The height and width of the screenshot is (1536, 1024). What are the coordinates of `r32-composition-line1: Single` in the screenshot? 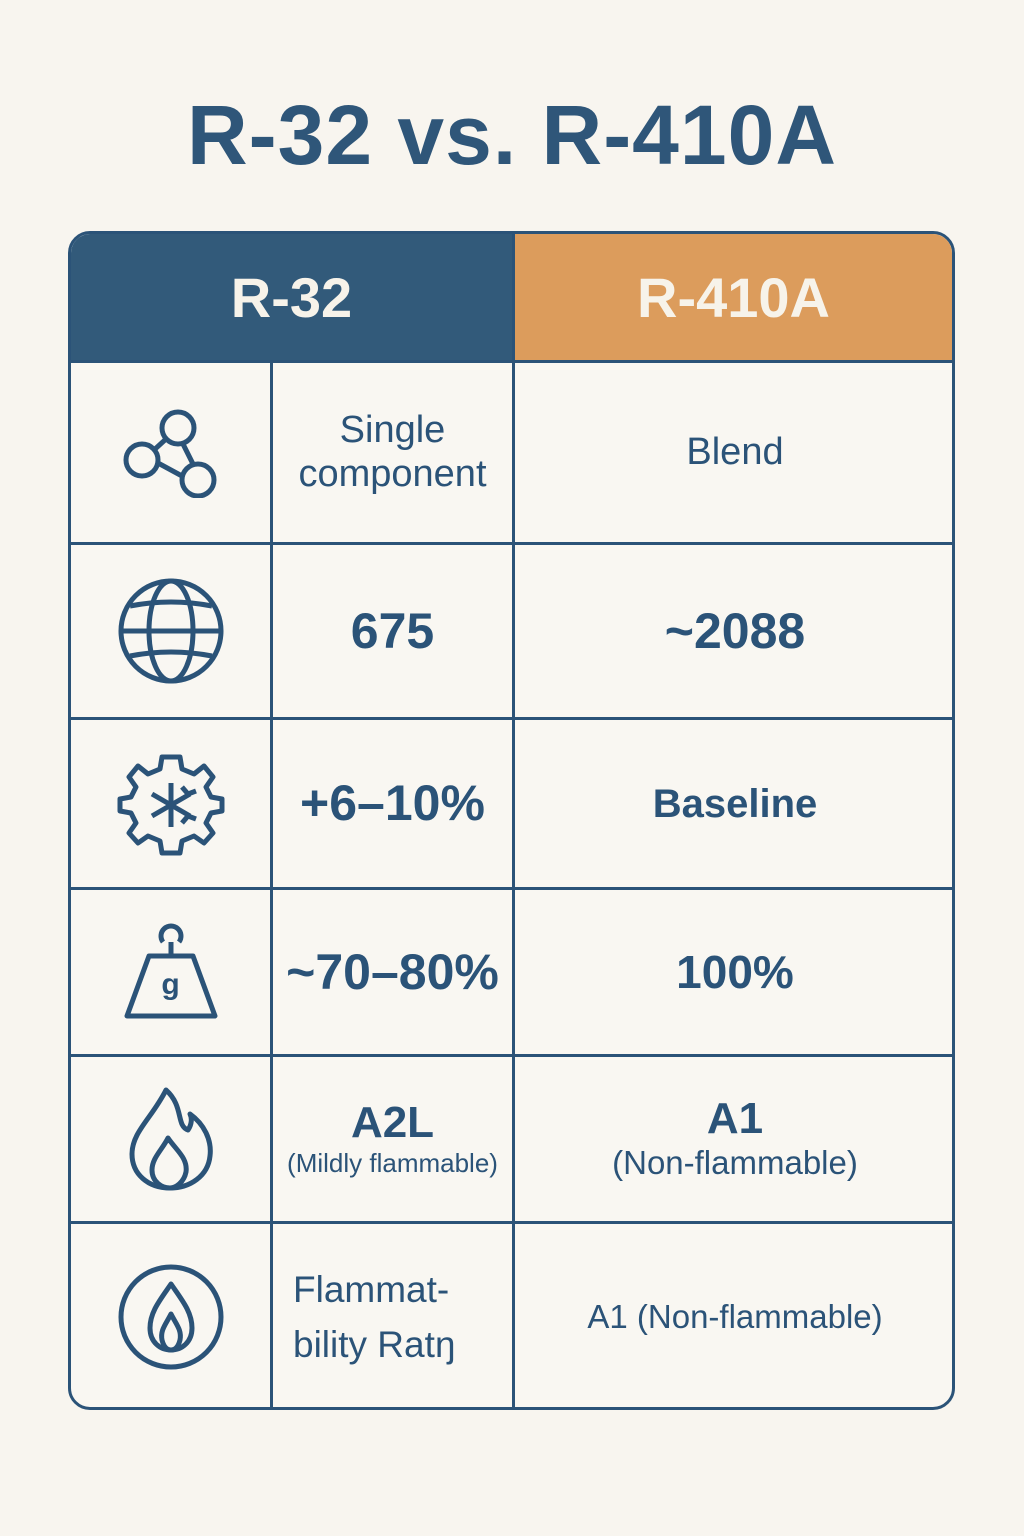 It's located at (392, 429).